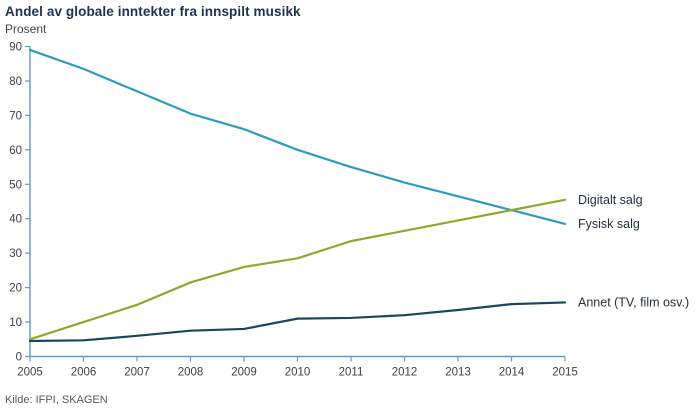 The image size is (700, 410). Describe the element at coordinates (15, 254) in the screenshot. I see `y-tick-label: 30` at that location.